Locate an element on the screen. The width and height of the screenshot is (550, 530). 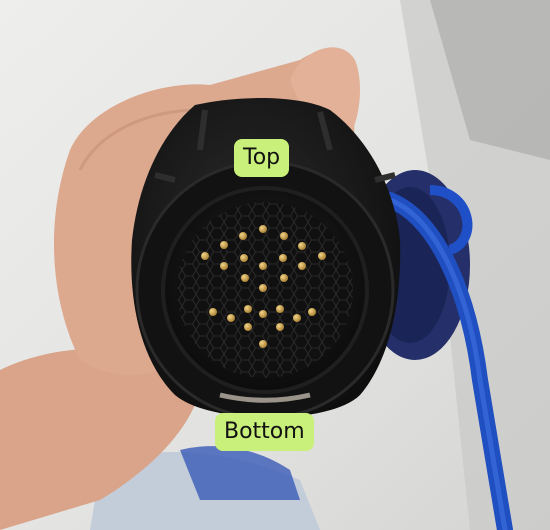
label-bottom: Bottom is located at coordinates (264, 432).